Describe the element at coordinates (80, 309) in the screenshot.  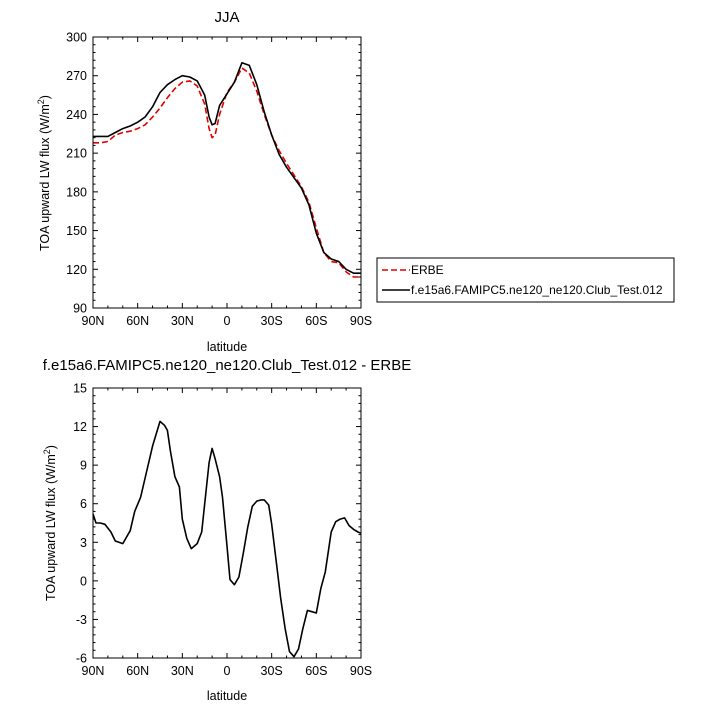
I see `top-ytick-label: 90` at that location.